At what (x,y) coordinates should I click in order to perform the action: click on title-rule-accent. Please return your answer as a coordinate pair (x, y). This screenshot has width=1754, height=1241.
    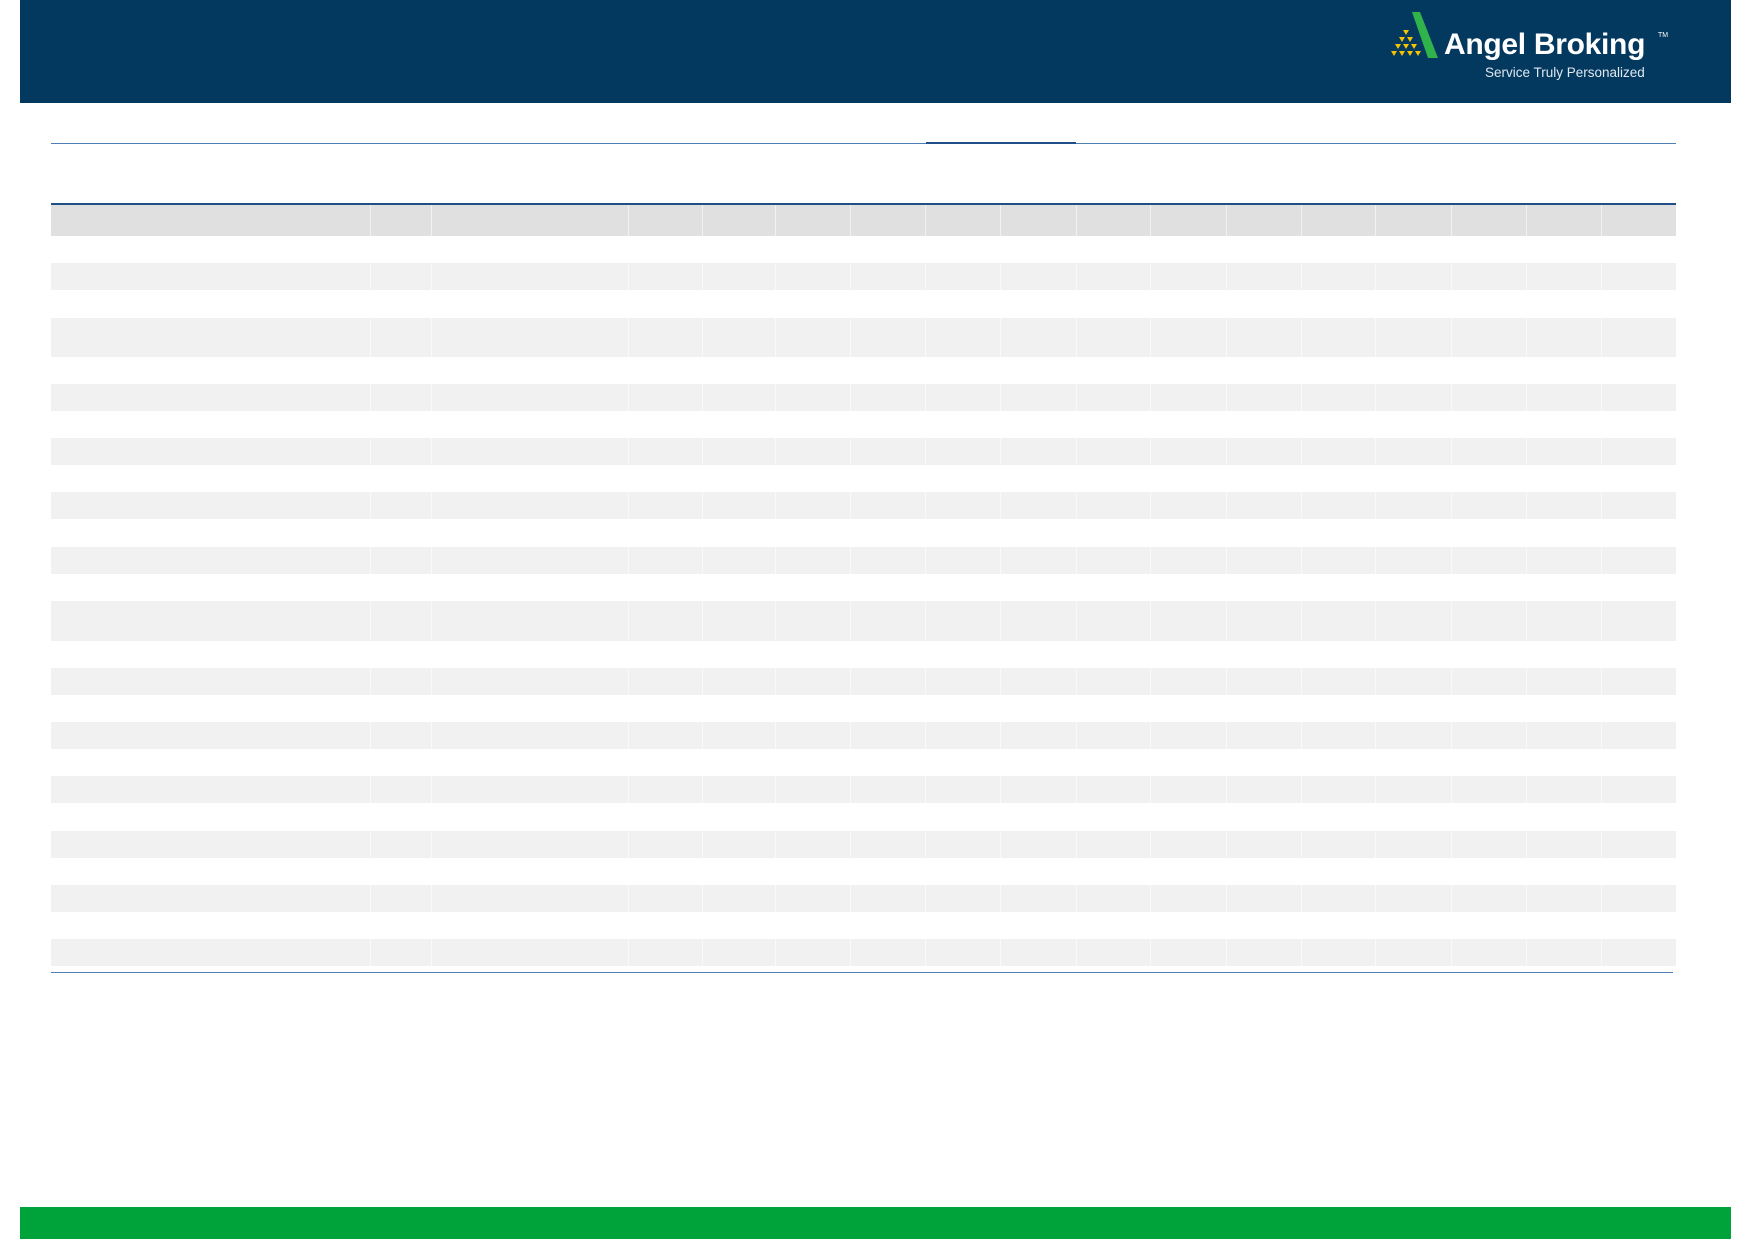
    Looking at the image, I should click on (1001, 143).